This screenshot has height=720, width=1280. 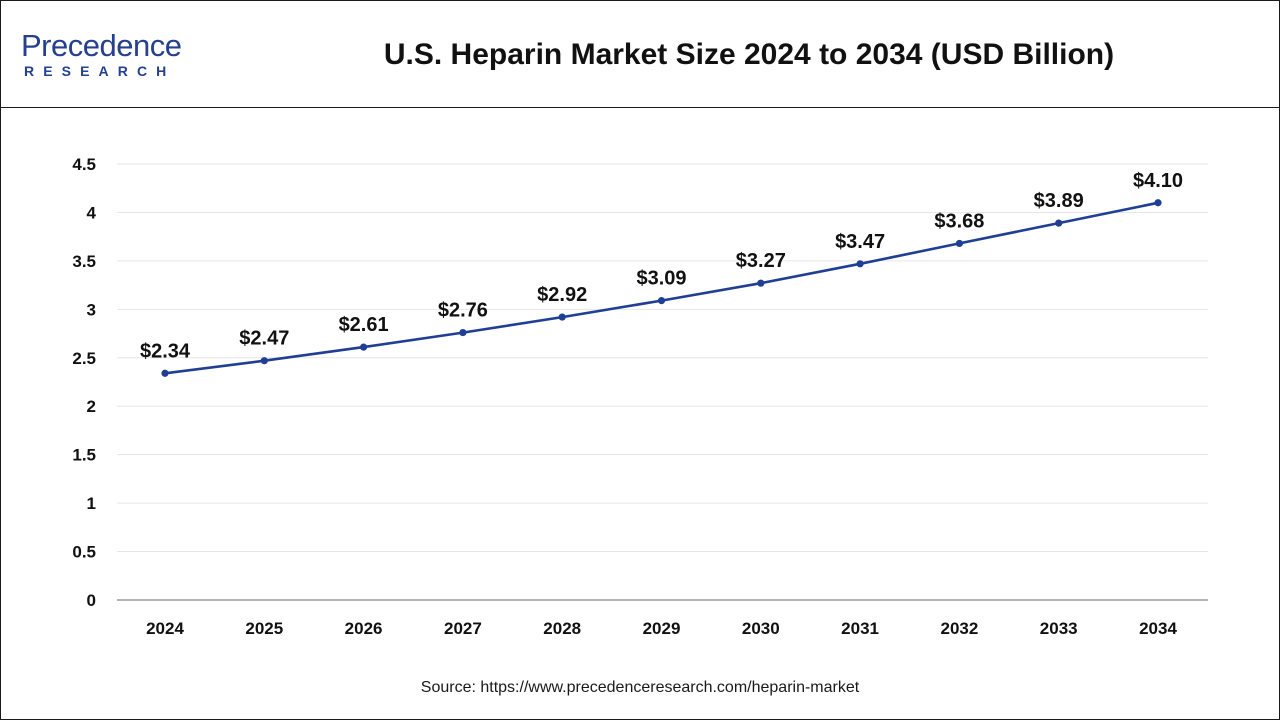 What do you see at coordinates (84, 552) in the screenshot?
I see `y-tick-label: 0.5` at bounding box center [84, 552].